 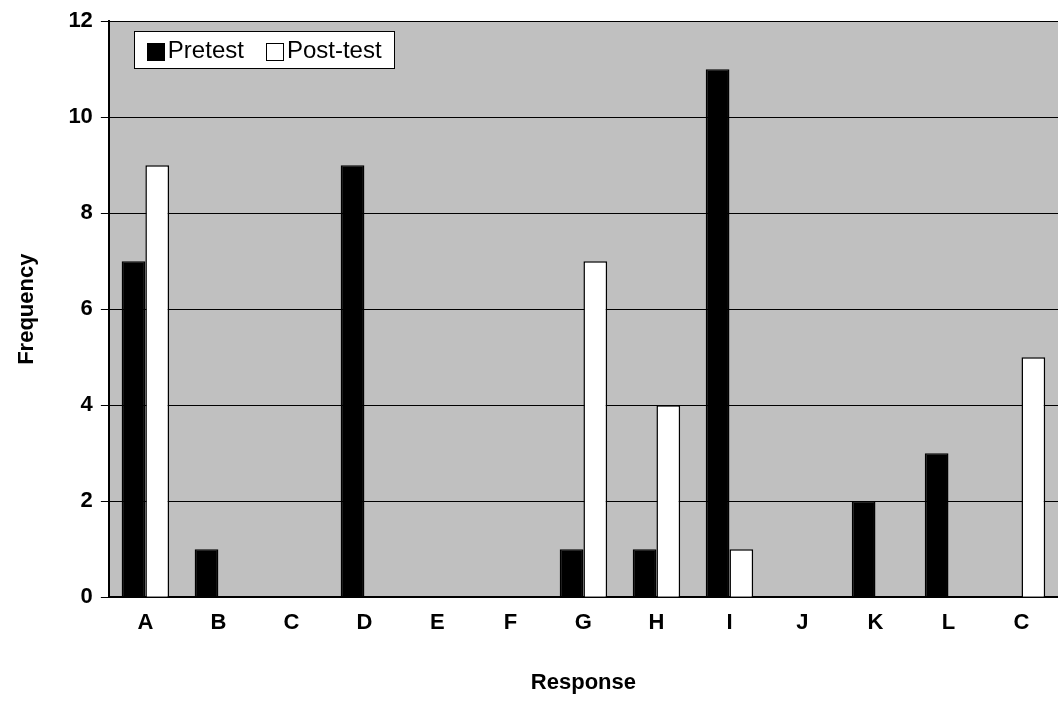 I want to click on x-tick-label: H, so click(x=656, y=622).